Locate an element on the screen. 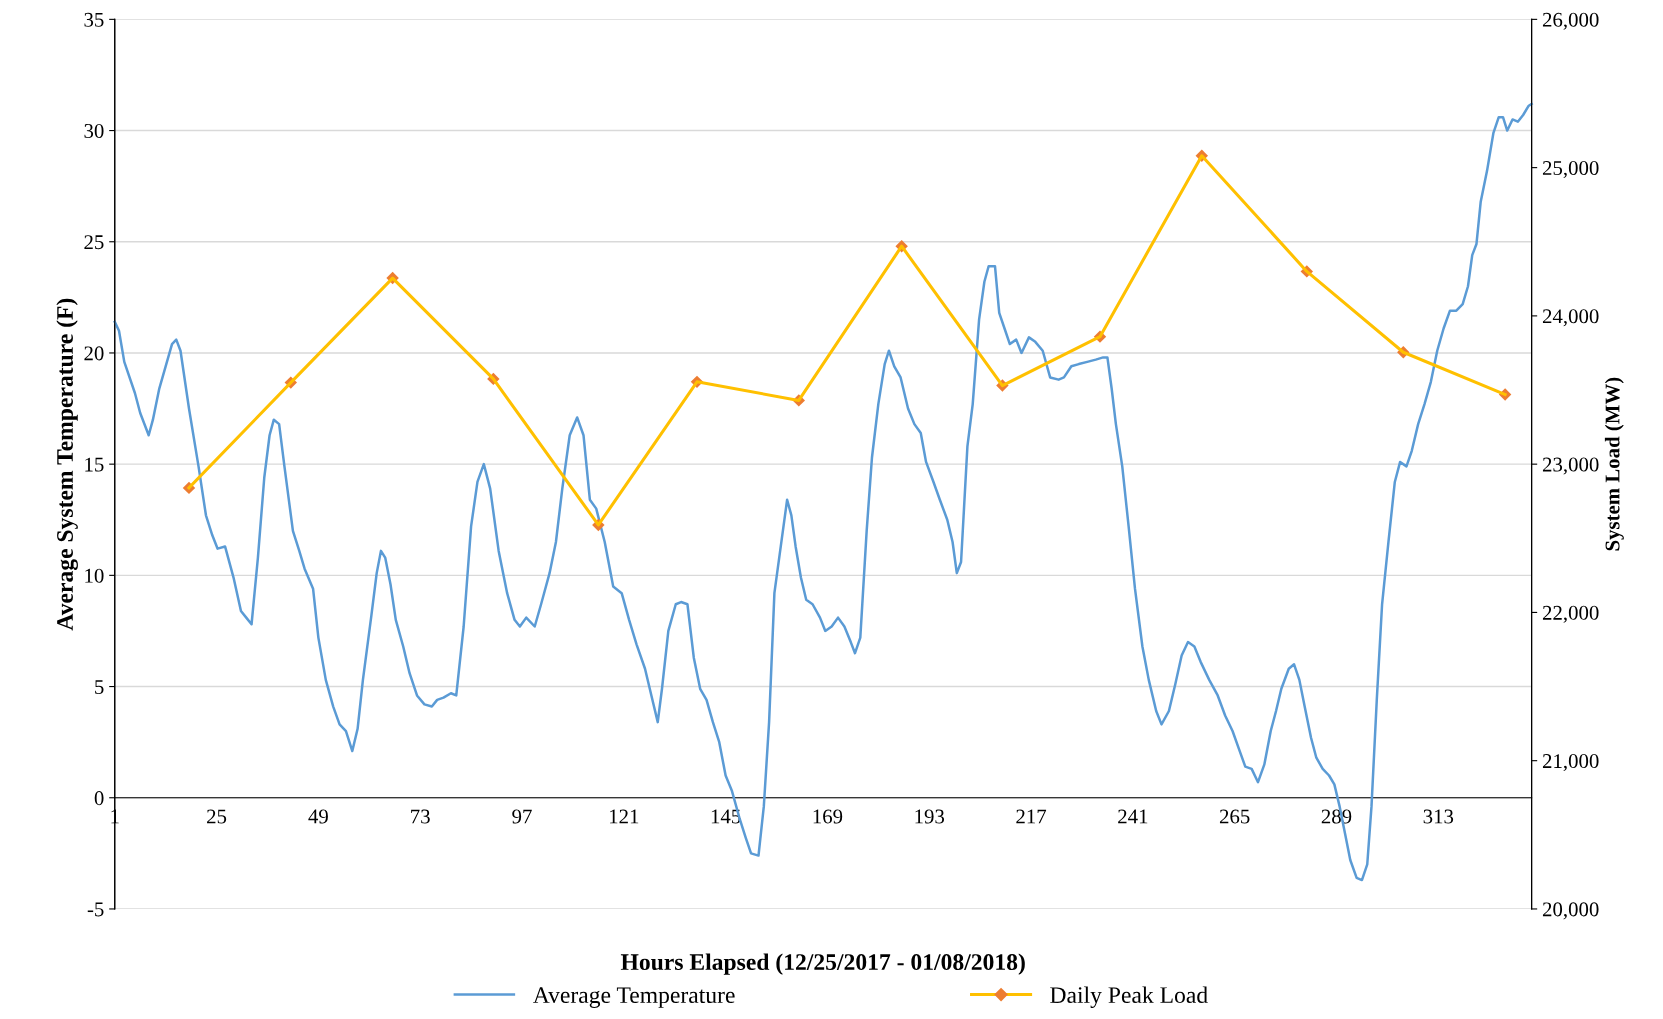 Image resolution: width=1663 pixels, height=1019 pixels. x-tick-label: 73 is located at coordinates (420, 816).